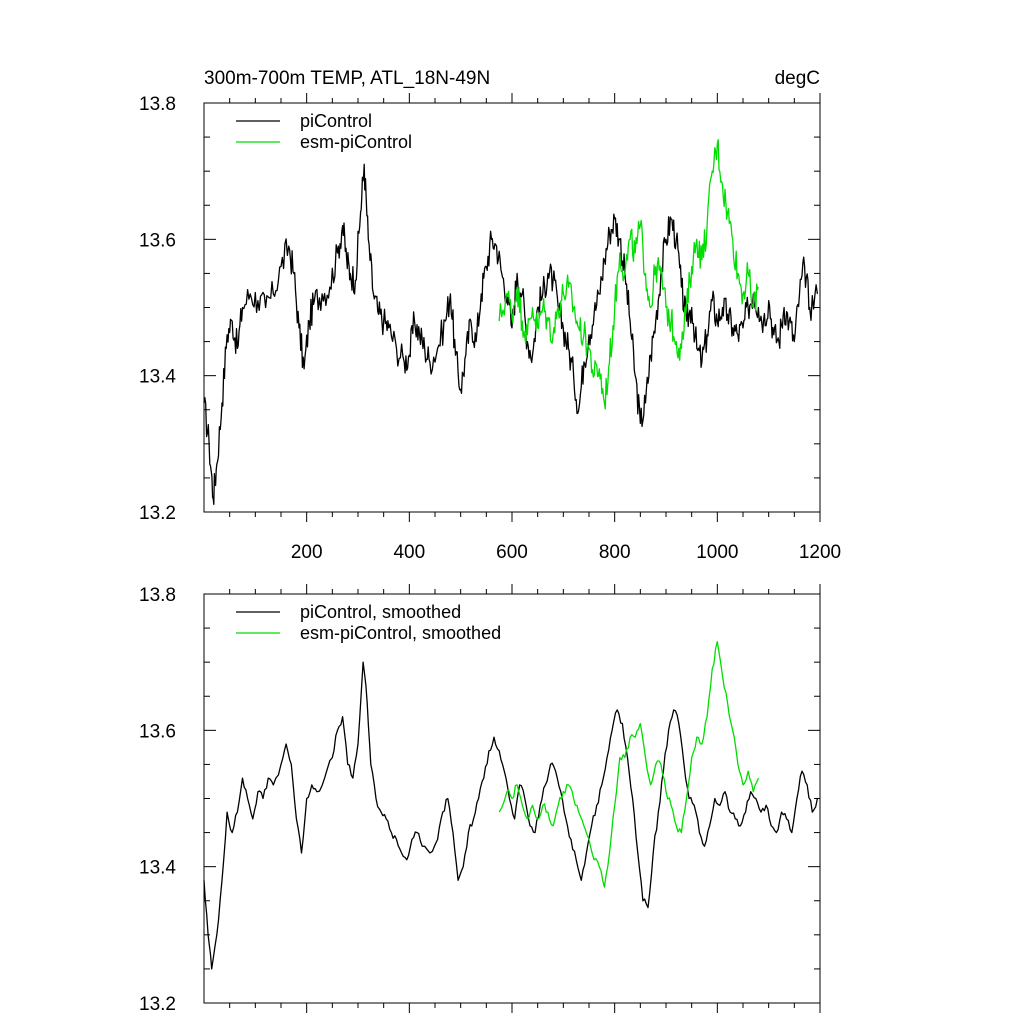  I want to click on x-tick-label: 600, so click(512, 552).